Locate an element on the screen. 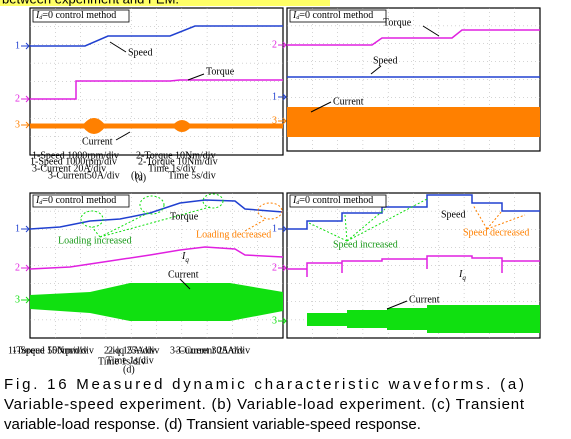  scale-label: 2-iq 15A/div is located at coordinates (129, 350).